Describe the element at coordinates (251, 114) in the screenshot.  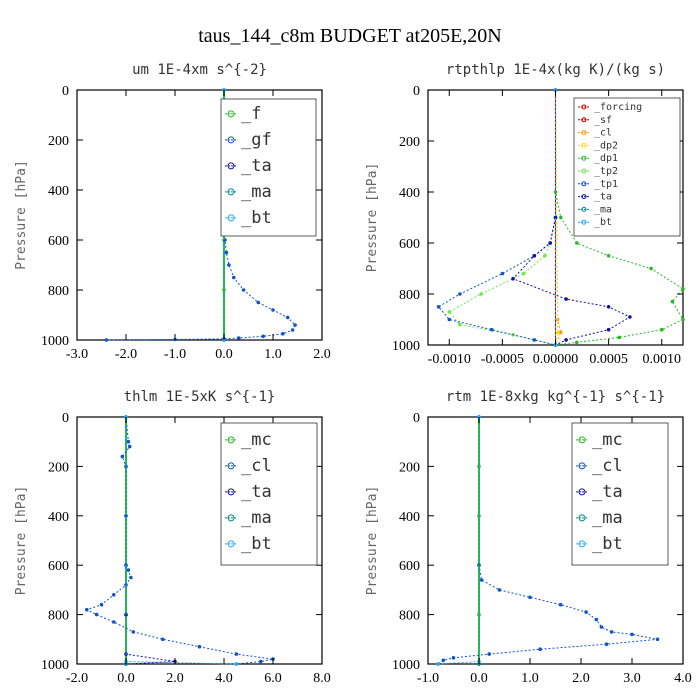
I see `legend-label: _f` at that location.